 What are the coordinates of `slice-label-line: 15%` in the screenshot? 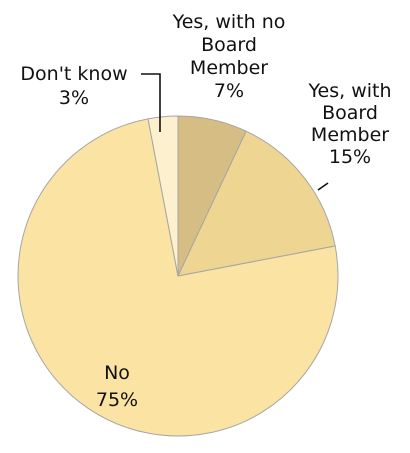 It's located at (350, 157).